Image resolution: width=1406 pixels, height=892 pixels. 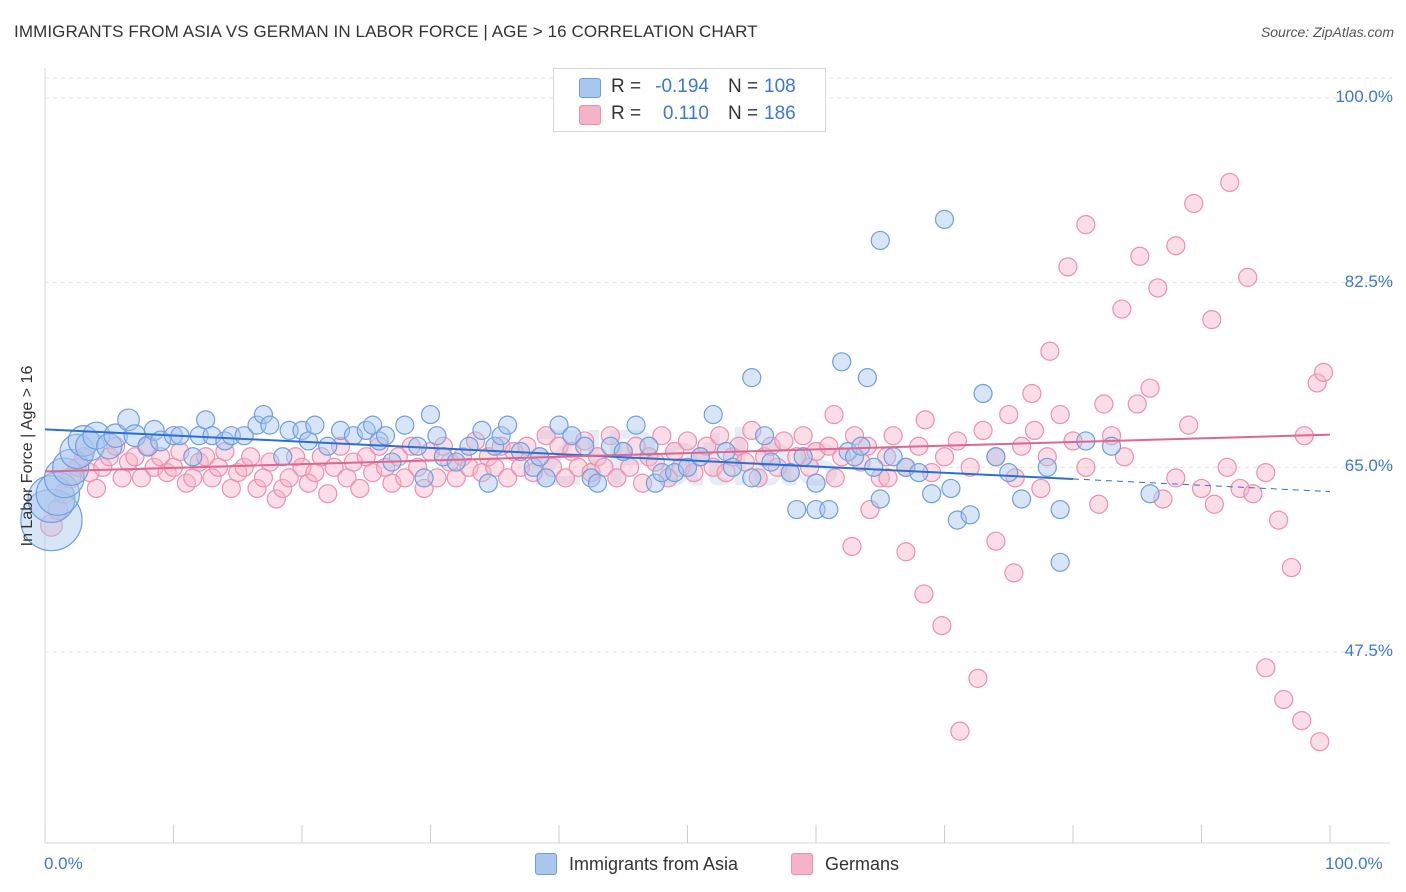 What do you see at coordinates (590, 115) in the screenshot?
I see `german-swatch` at bounding box center [590, 115].